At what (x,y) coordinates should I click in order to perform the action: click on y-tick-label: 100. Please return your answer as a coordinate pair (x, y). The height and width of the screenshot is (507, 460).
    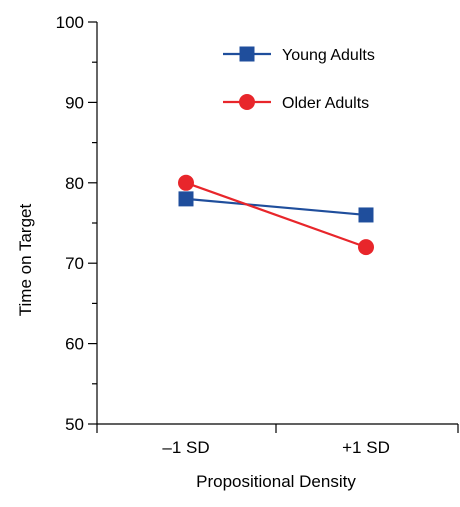
    Looking at the image, I should click on (70, 22).